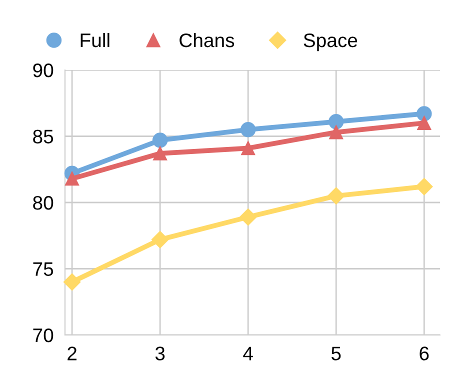  What do you see at coordinates (72, 353) in the screenshot?
I see `x-tick-label: 2` at bounding box center [72, 353].